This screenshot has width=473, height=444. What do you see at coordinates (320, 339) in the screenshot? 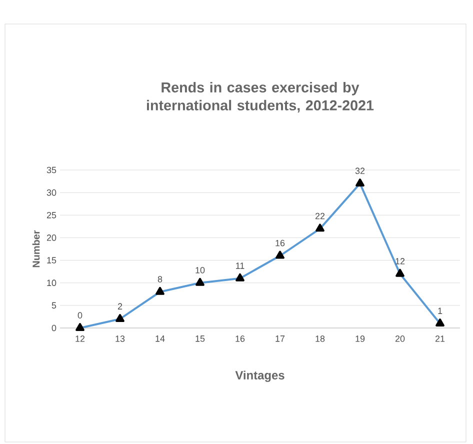
I see `x-tick-label: 18` at bounding box center [320, 339].